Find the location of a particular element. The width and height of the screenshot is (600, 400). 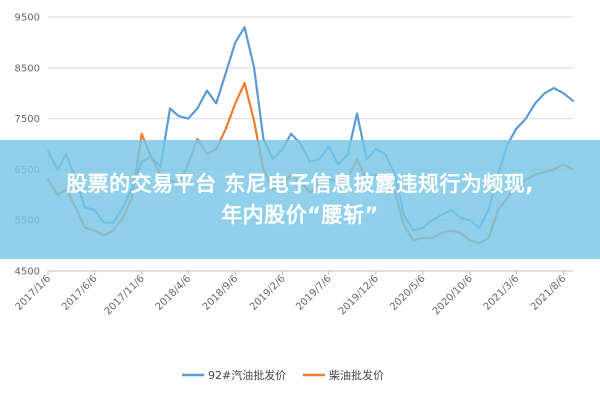

legend: 92#汽油批发价 柴油批发价 is located at coordinates (283, 375).